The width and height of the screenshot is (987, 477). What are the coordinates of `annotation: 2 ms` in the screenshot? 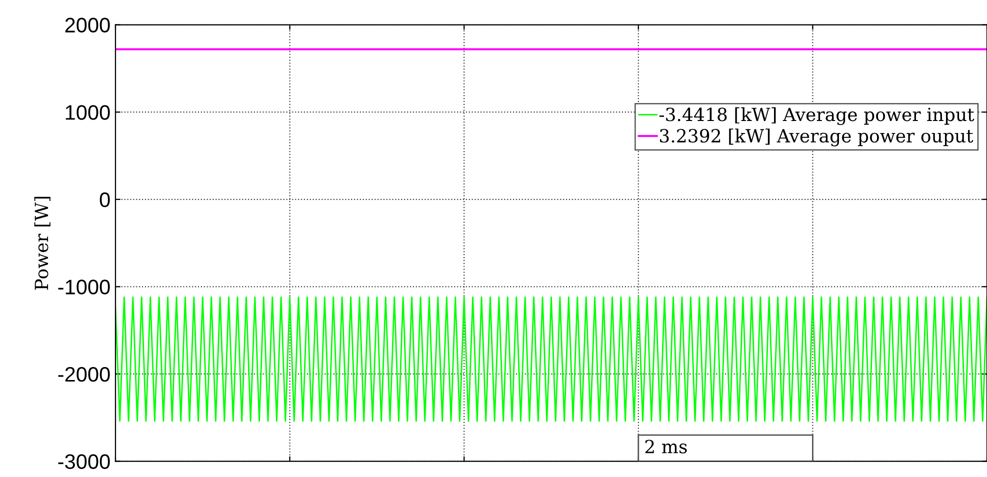 It's located at (666, 447).